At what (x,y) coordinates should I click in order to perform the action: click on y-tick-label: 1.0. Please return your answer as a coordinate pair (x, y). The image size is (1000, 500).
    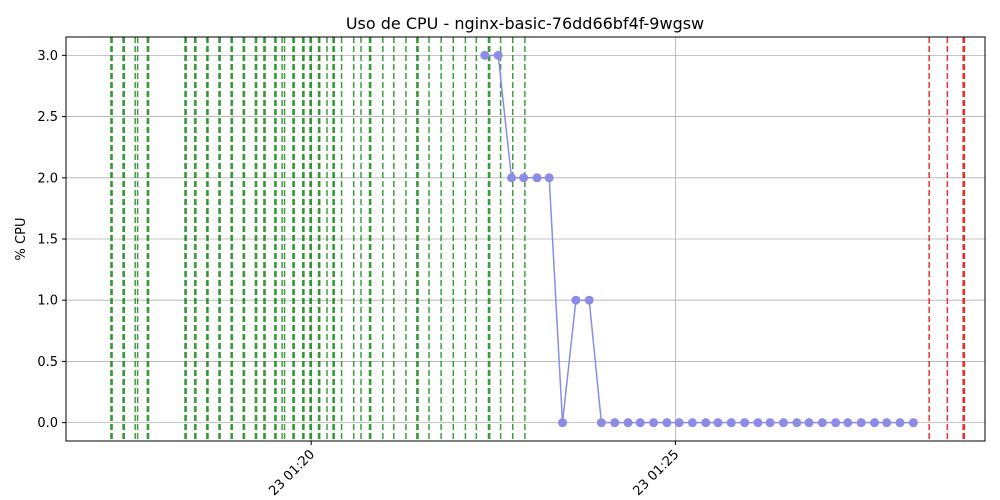
    Looking at the image, I should click on (47, 301).